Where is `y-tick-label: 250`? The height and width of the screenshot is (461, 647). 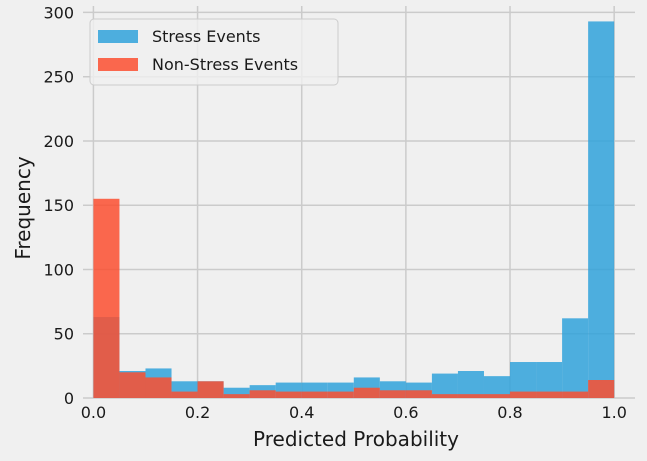
y-tick-label: 250 is located at coordinates (58, 77).